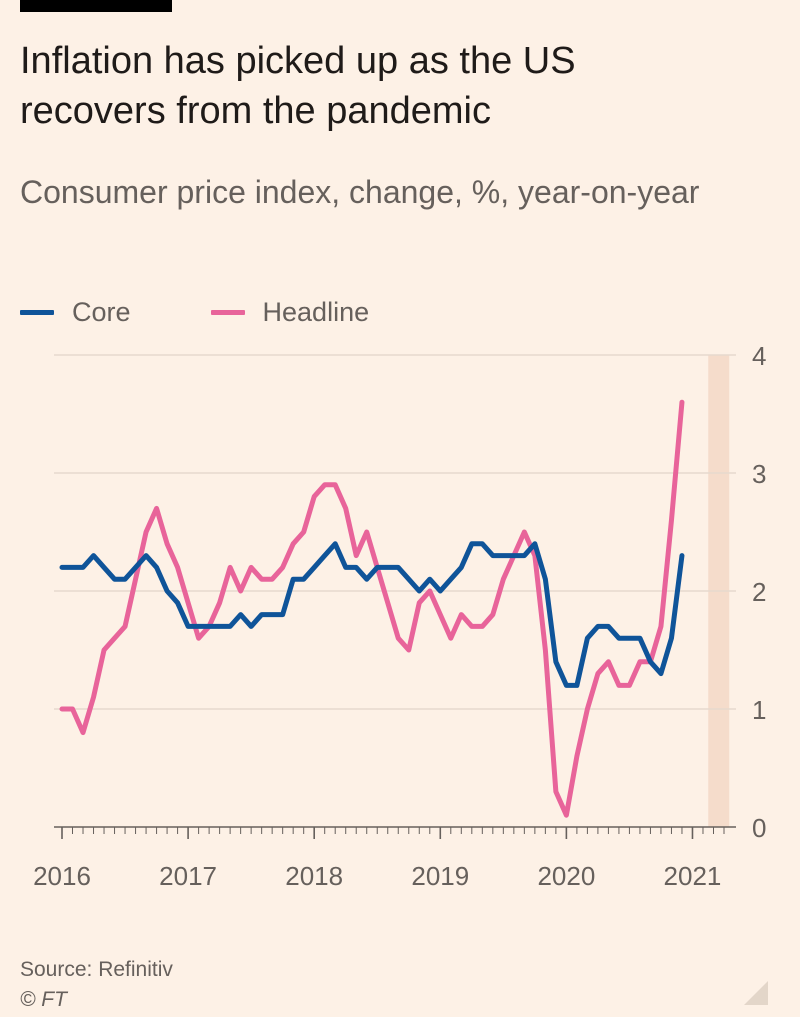  What do you see at coordinates (188, 876) in the screenshot?
I see `x-tick-label-2017: 2017` at bounding box center [188, 876].